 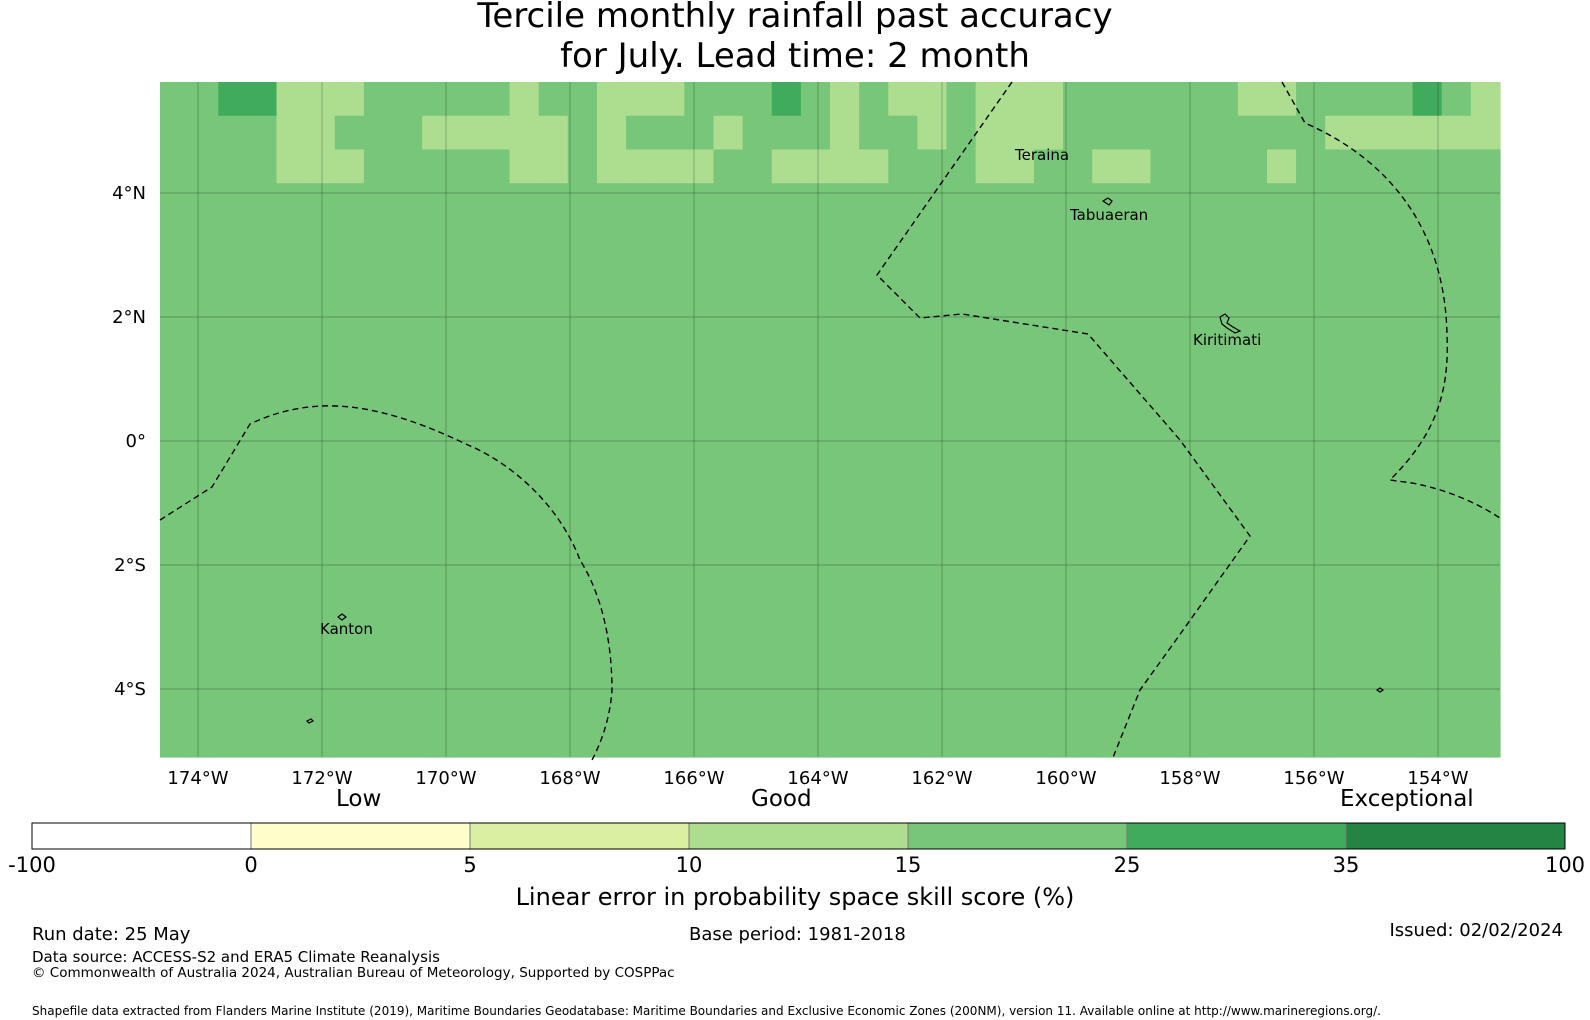 What do you see at coordinates (1127, 865) in the screenshot?
I see `colorbar-tick: 25` at bounding box center [1127, 865].